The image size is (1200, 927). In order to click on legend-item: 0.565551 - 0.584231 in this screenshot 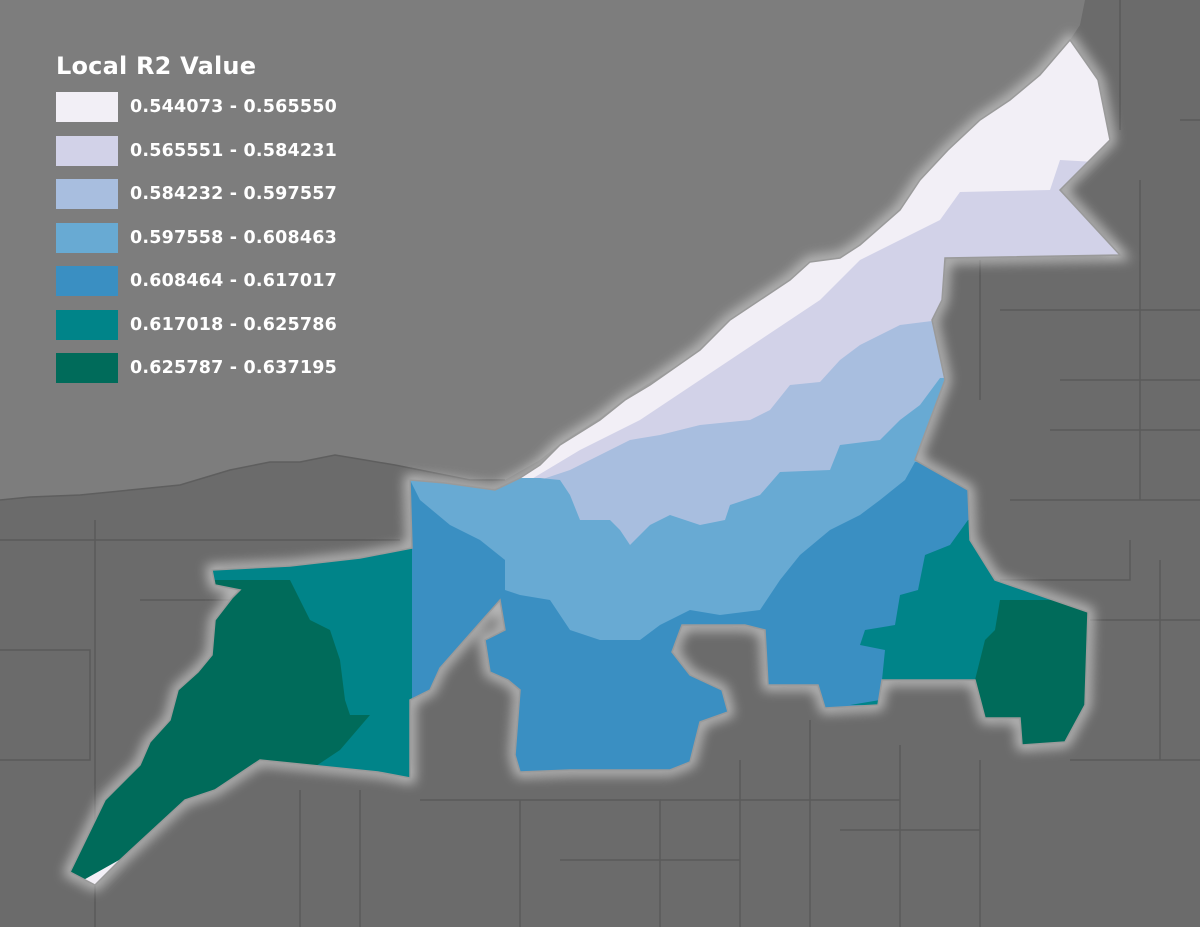, I will do `click(197, 150)`.